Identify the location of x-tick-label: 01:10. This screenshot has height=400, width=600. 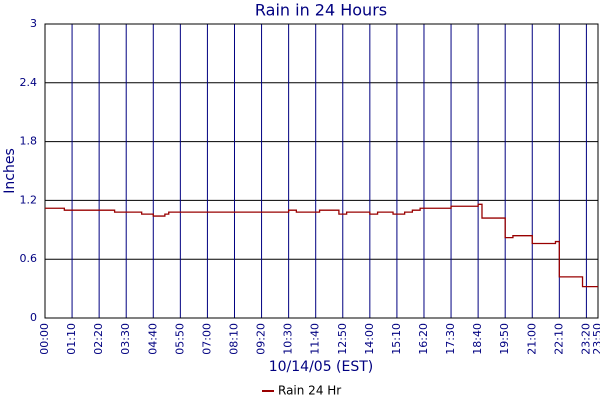
(71, 339).